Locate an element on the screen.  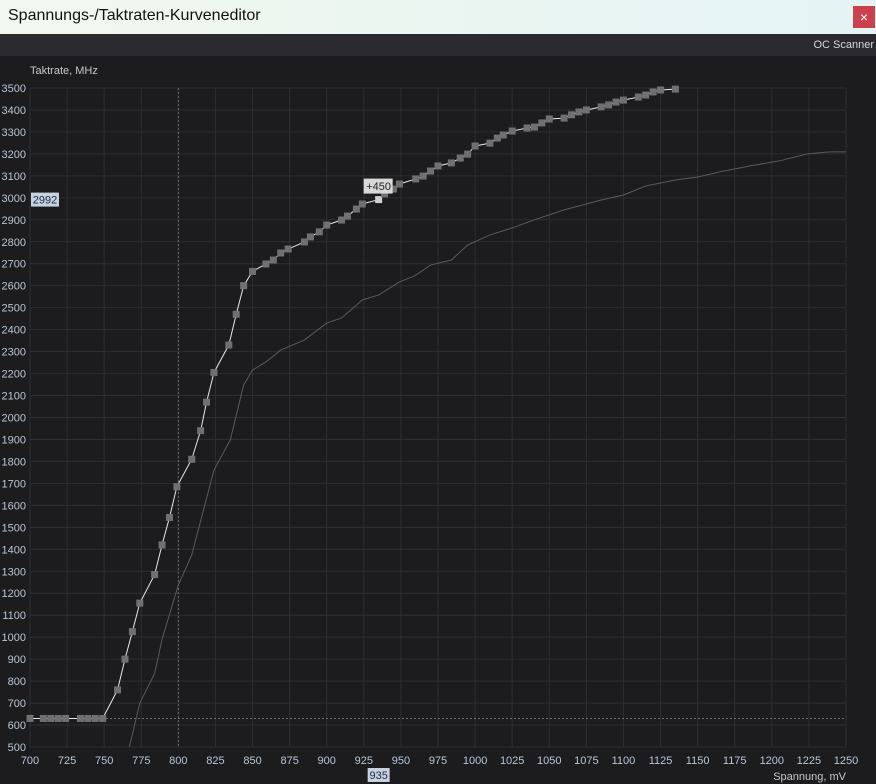
y-tick-label: 800 is located at coordinates (17, 682).